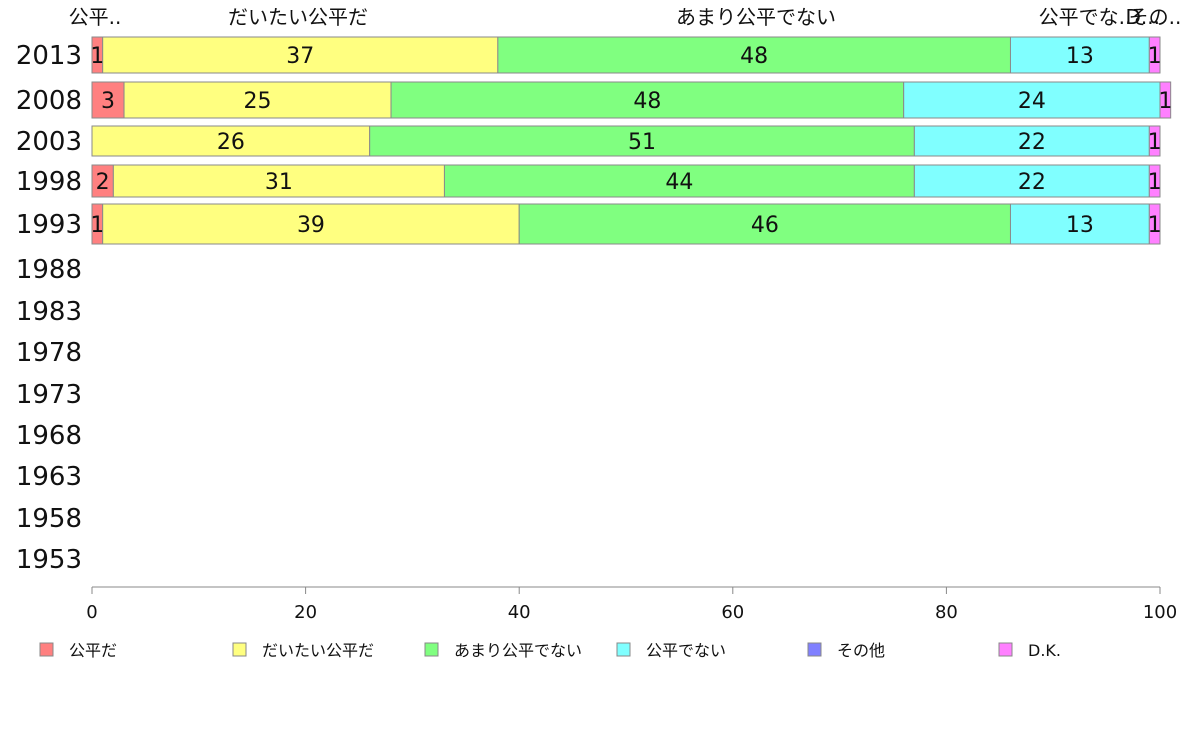  I want to click on year-label: 1973, so click(49, 395).